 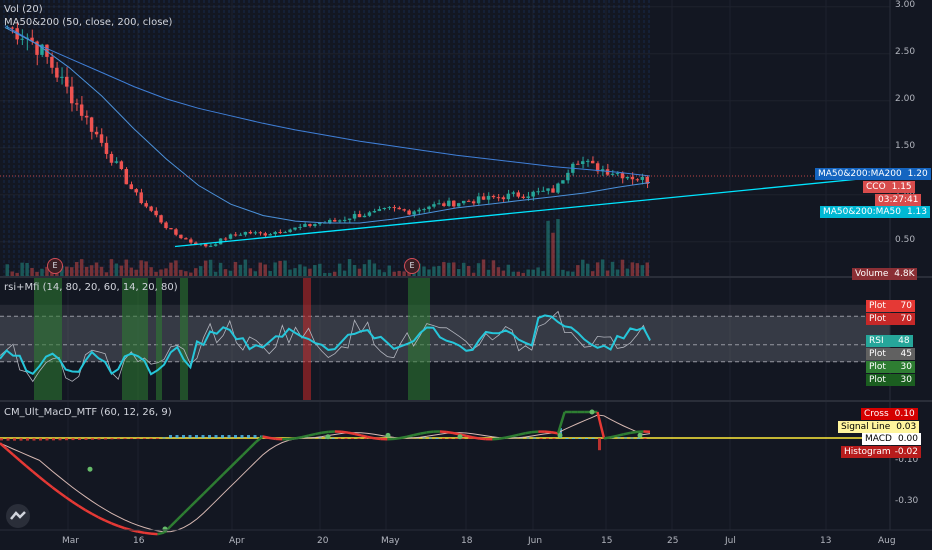 I want to click on countdown-tag: 03:27:41, so click(x=898, y=200).